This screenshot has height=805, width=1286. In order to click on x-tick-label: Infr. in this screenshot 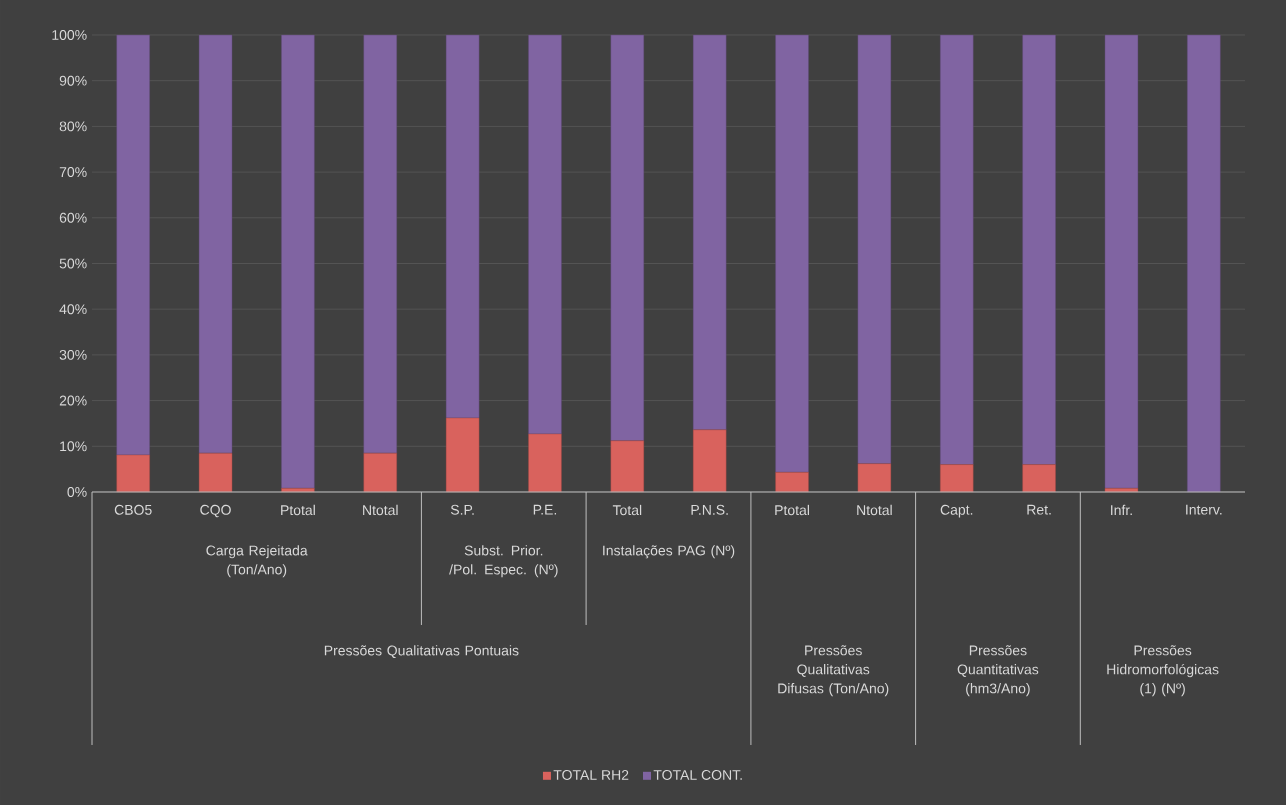, I will do `click(1121, 509)`.